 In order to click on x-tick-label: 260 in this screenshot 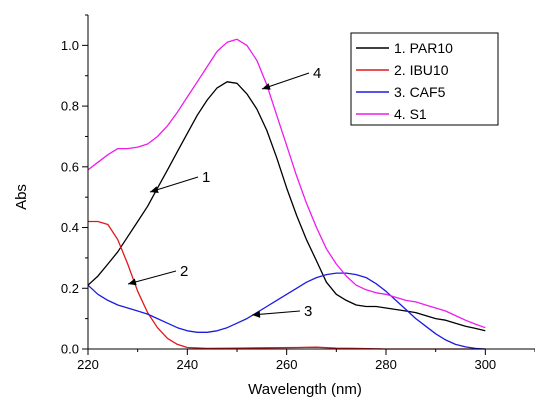, I will do `click(287, 364)`.